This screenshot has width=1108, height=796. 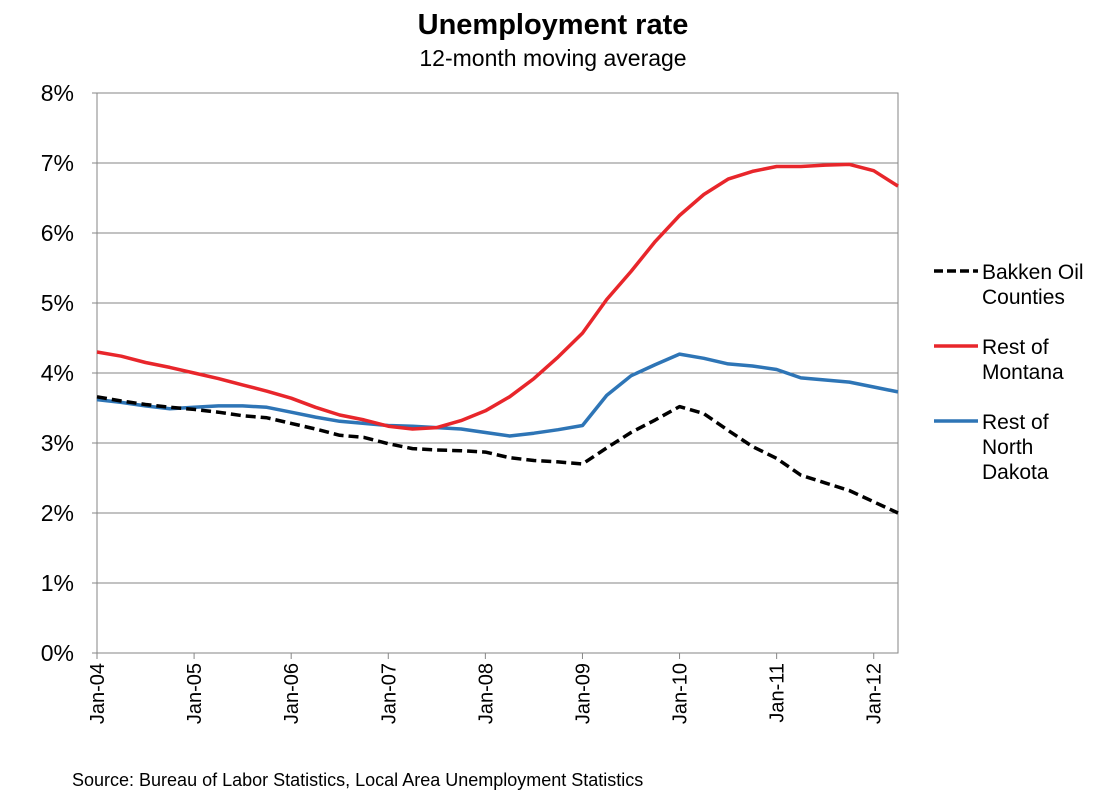 I want to click on legend-label: Bakken Oil, so click(x=1033, y=272).